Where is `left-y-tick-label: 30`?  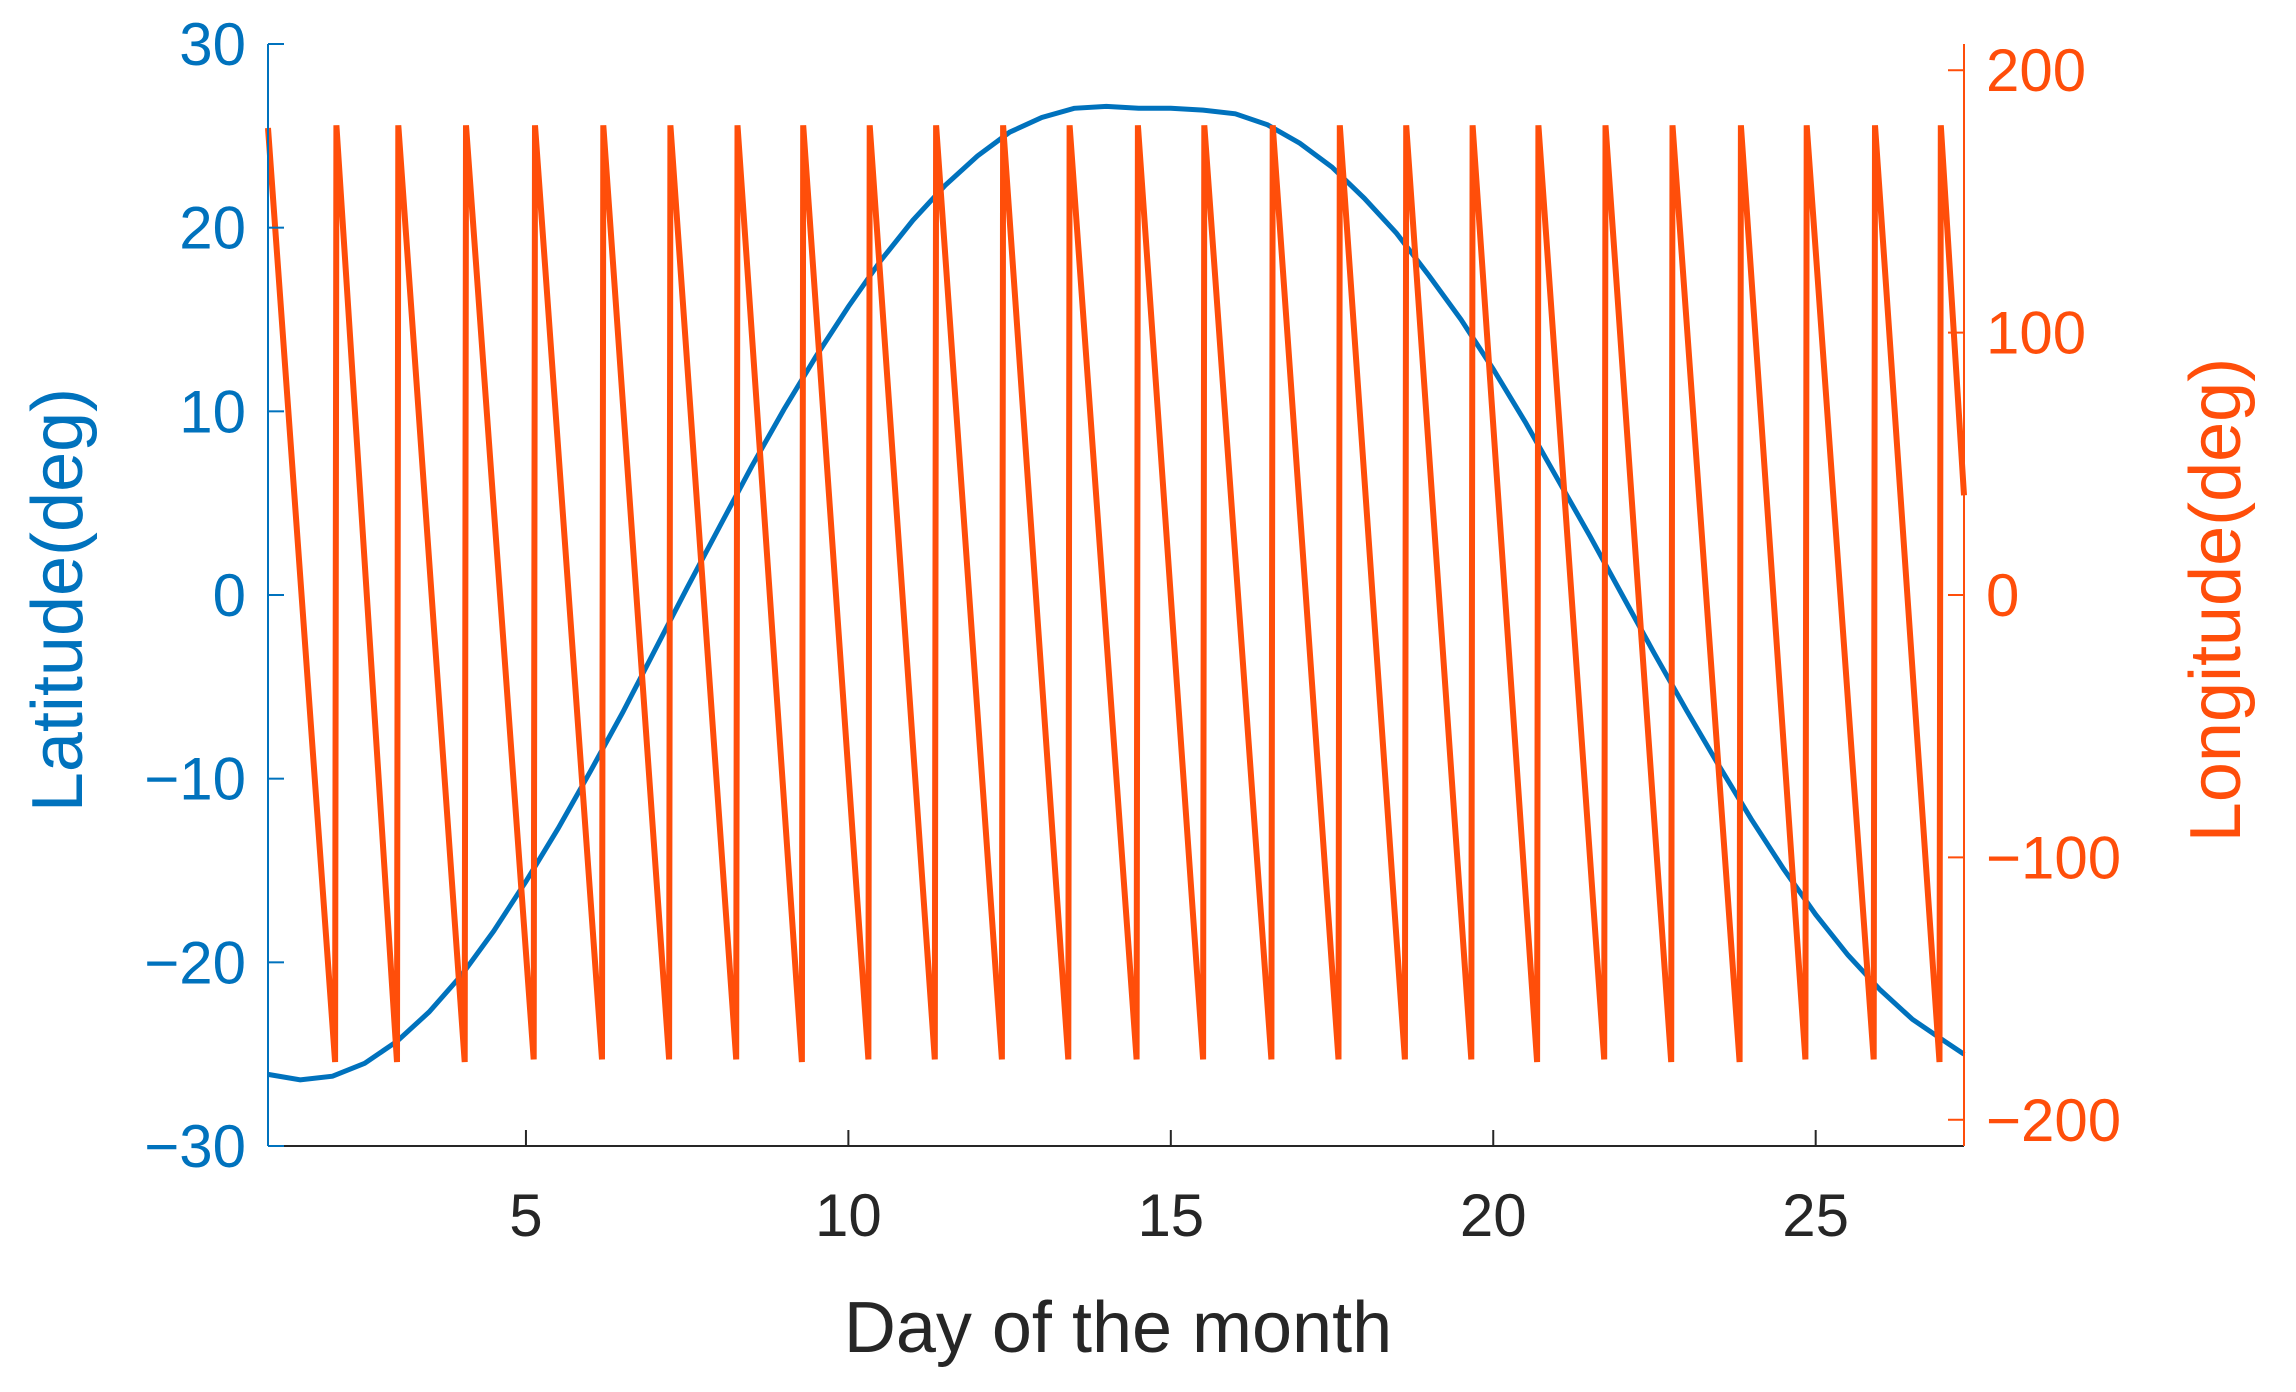 left-y-tick-label: 30 is located at coordinates (212, 44).